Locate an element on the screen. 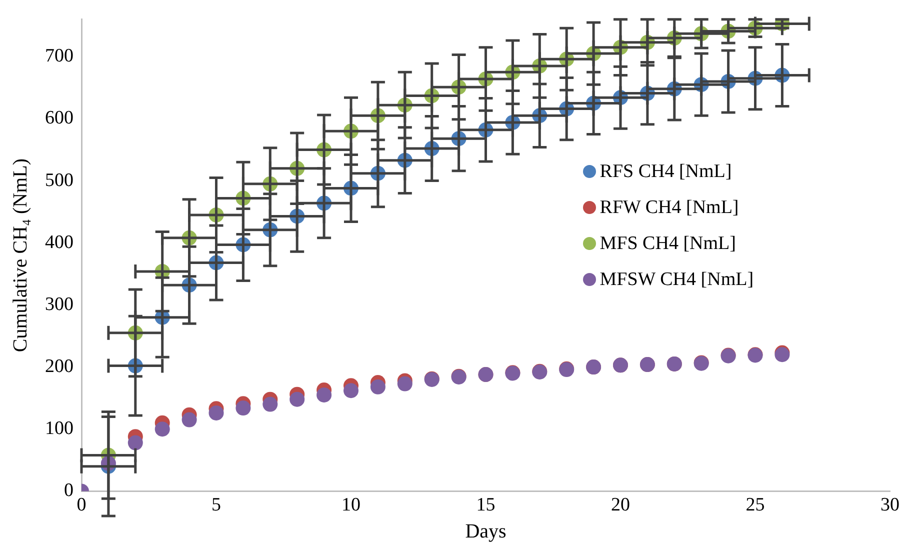 The height and width of the screenshot is (548, 905). x-tick-label: 10 is located at coordinates (351, 505).